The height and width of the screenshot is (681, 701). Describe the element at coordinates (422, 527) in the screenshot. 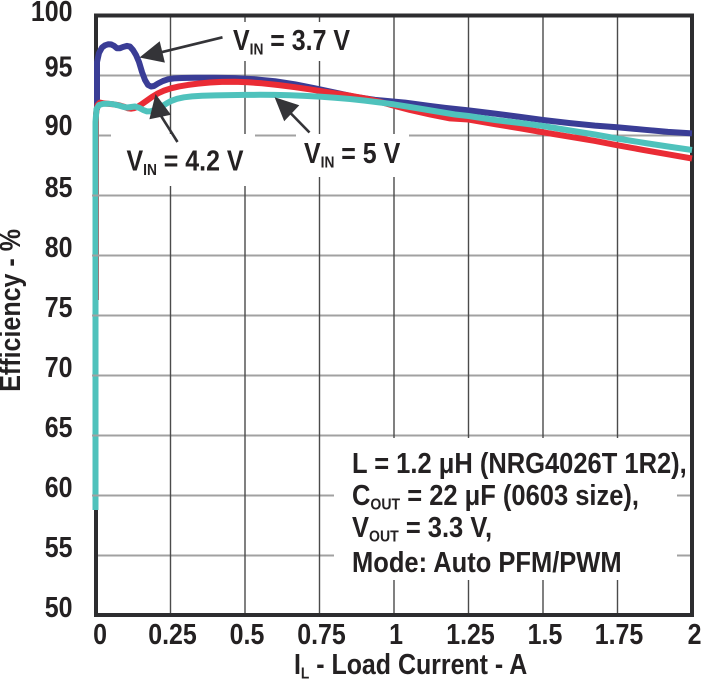

I see `svg-text: VOUT = 3.3 V,` at that location.